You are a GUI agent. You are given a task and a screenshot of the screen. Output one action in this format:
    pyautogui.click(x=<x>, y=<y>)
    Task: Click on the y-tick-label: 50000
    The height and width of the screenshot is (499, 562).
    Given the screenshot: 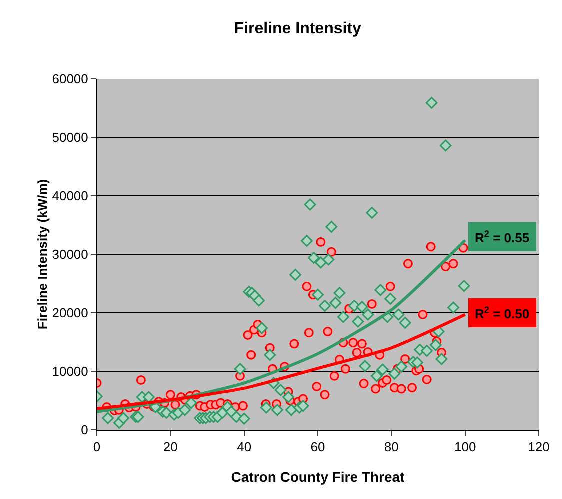 What is the action you would take?
    pyautogui.click(x=70, y=138)
    